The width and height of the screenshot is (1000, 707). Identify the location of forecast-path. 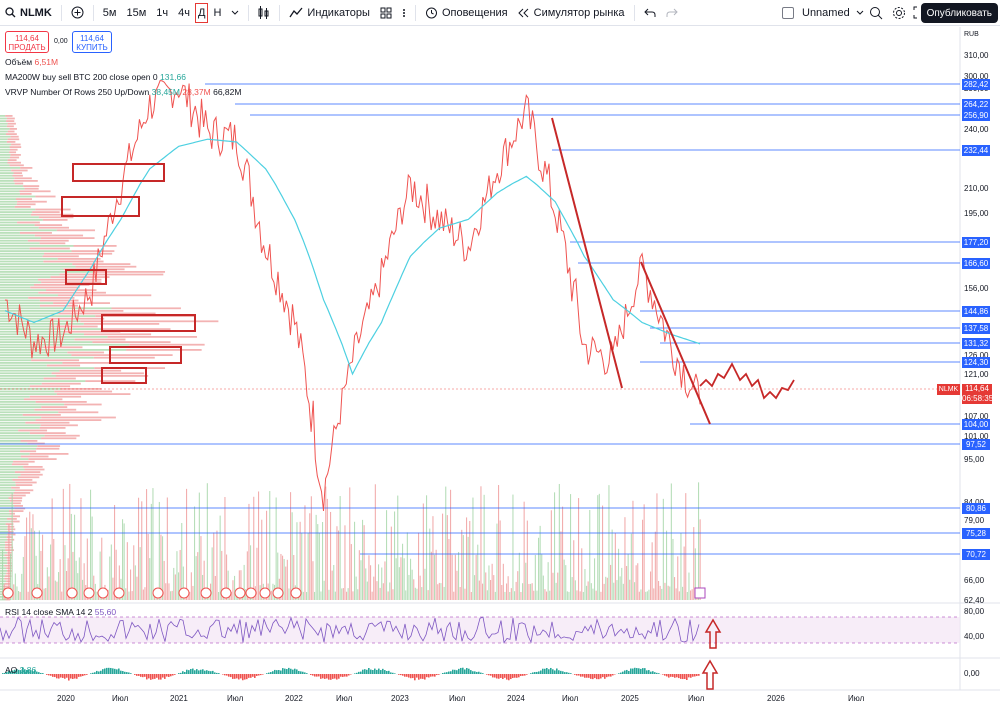
(747, 381).